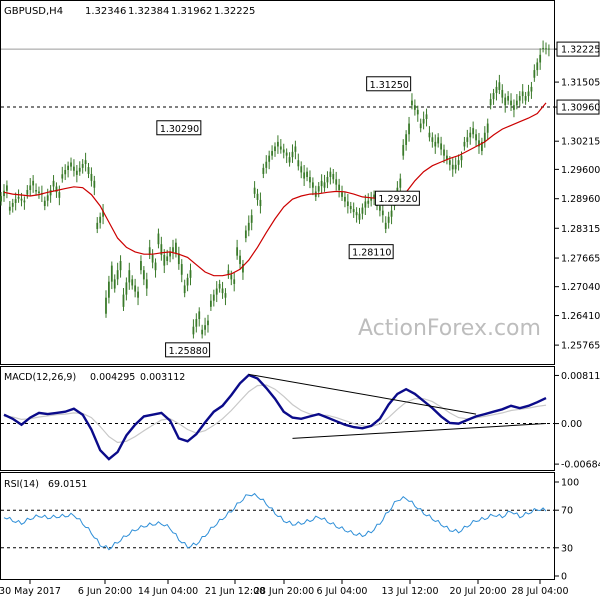  I want to click on price-annotation-label: 1.31250, so click(389, 85).